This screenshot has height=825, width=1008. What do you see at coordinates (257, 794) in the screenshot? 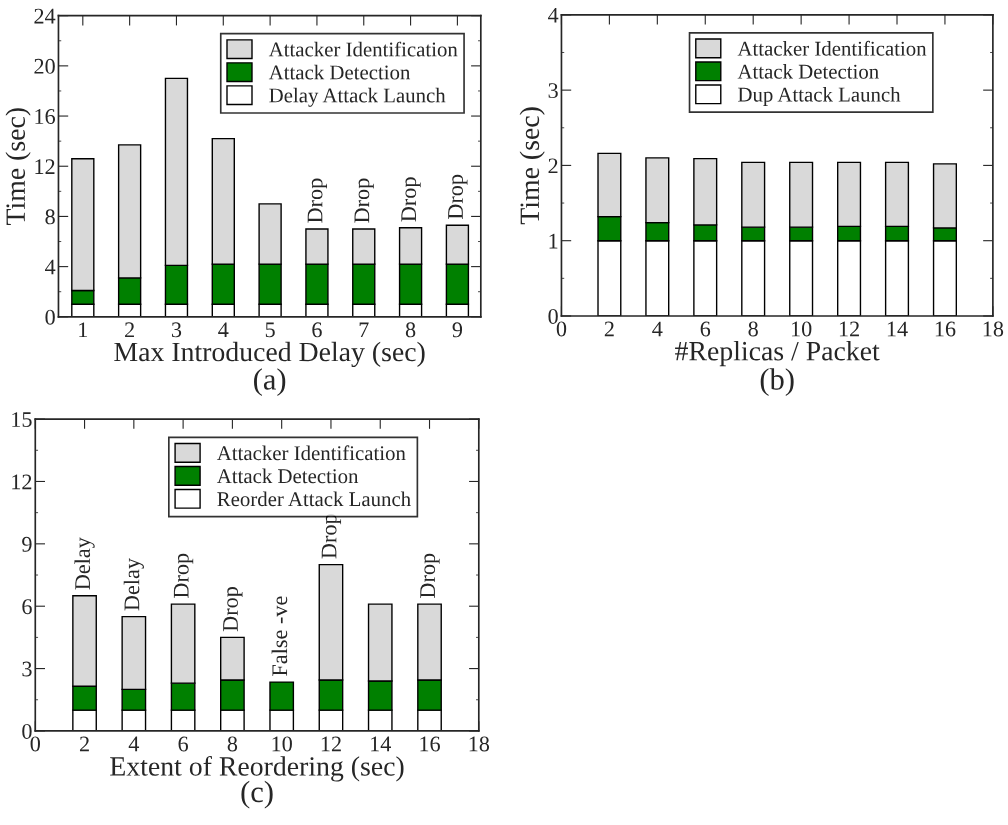
I see `text: (c)` at bounding box center [257, 794].